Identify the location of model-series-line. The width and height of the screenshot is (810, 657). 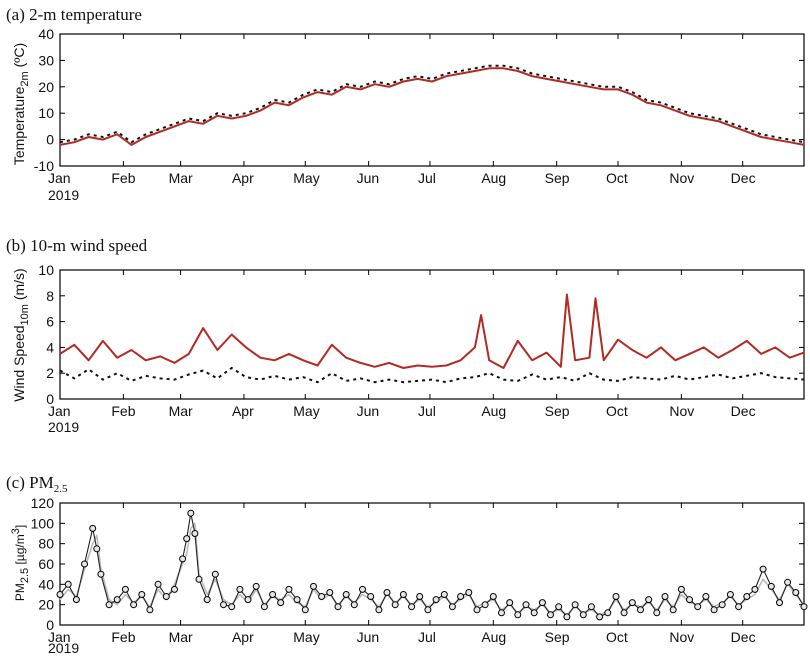
(432, 106).